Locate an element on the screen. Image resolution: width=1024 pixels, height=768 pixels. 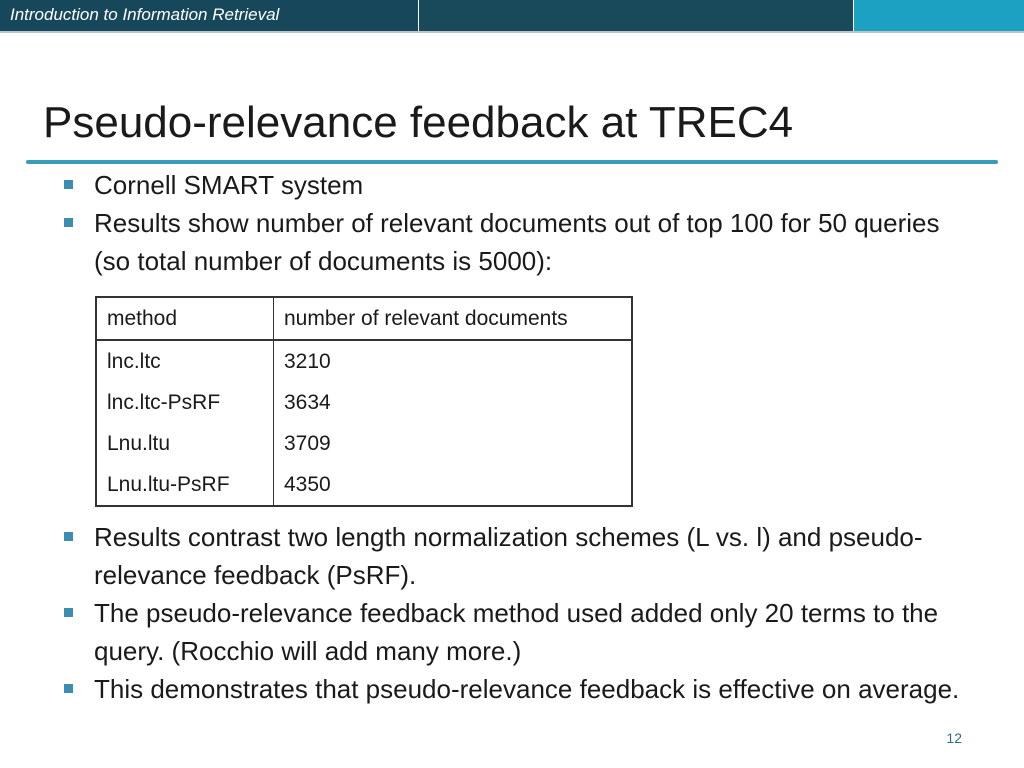
count-cell: 3634 is located at coordinates (307, 402).